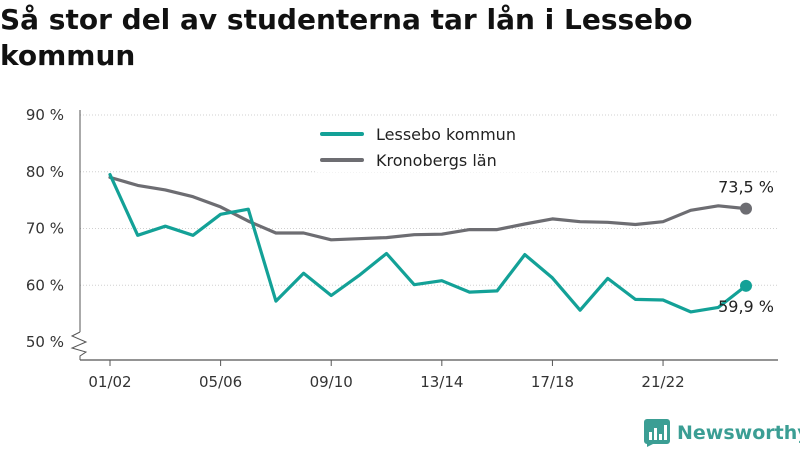  Describe the element at coordinates (436, 160) in the screenshot. I see `legend-label: Kronobergs län` at that location.